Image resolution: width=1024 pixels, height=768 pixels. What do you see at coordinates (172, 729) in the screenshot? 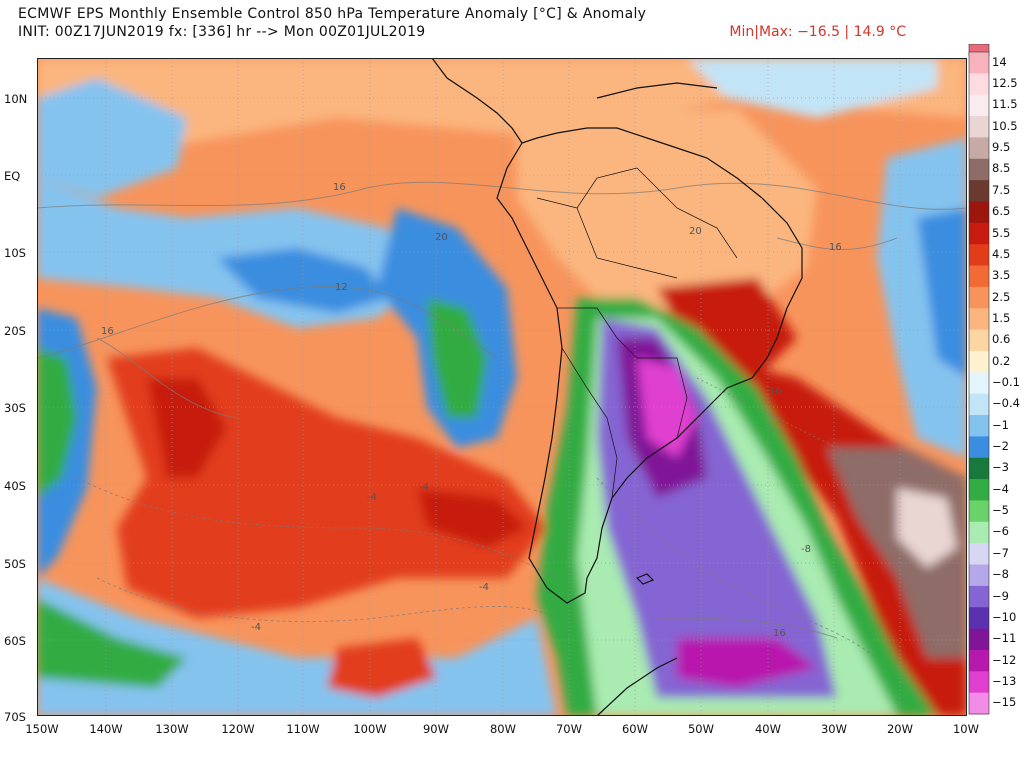
I see `lon-label: 130W` at bounding box center [172, 729].